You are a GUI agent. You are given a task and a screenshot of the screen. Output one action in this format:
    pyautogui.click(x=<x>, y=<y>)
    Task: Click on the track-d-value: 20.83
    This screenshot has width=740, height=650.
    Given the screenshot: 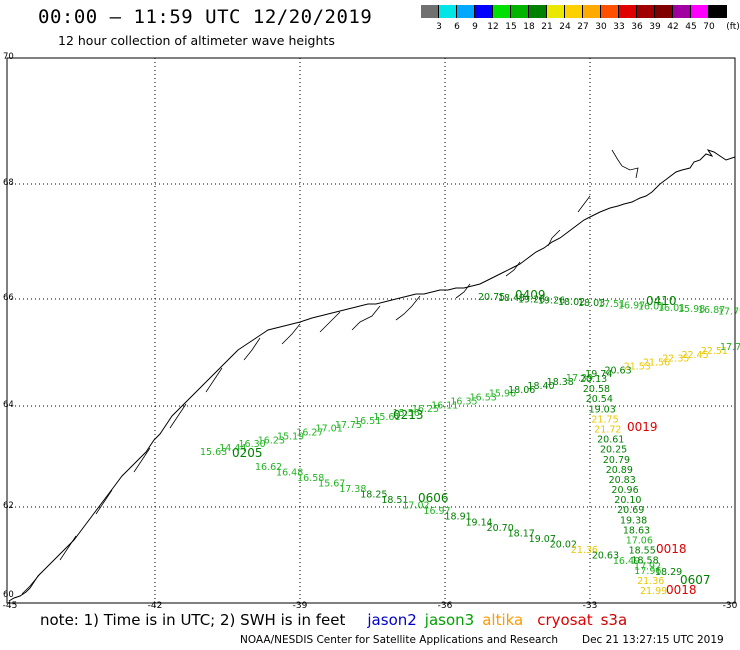 What is the action you would take?
    pyautogui.click(x=622, y=480)
    